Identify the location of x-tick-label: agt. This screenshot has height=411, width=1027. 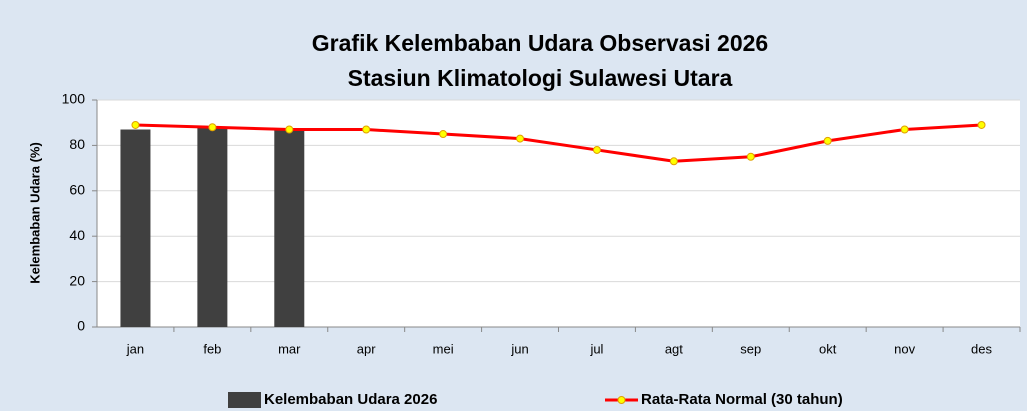
(674, 348).